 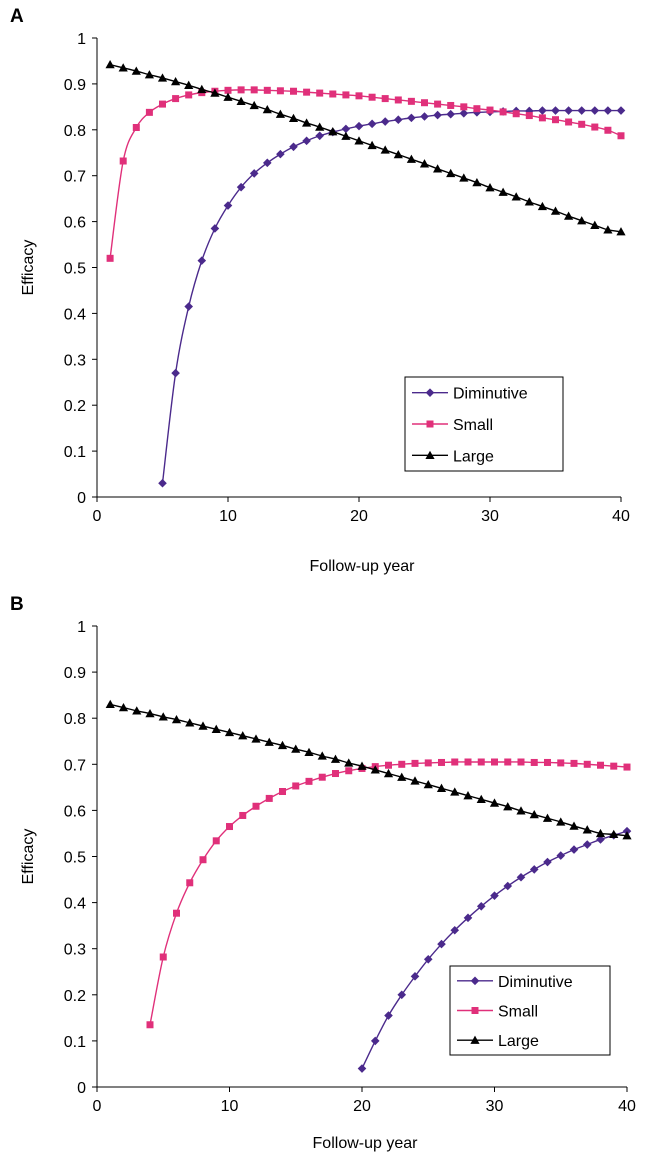 I want to click on series-large-line, so click(x=365, y=148).